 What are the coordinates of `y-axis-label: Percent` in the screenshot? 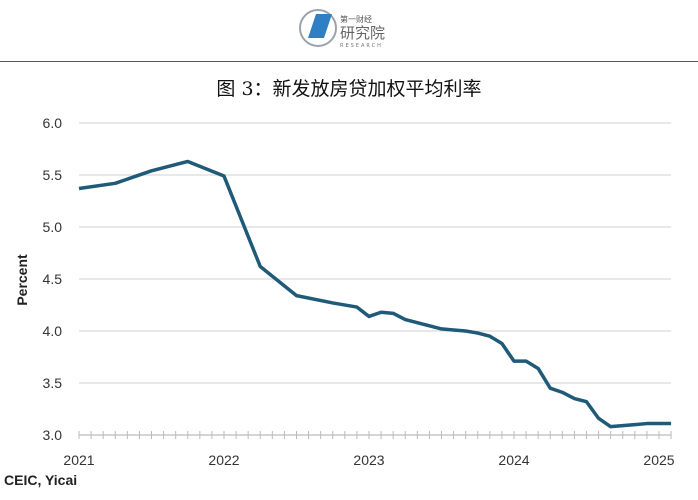 It's located at (22, 280).